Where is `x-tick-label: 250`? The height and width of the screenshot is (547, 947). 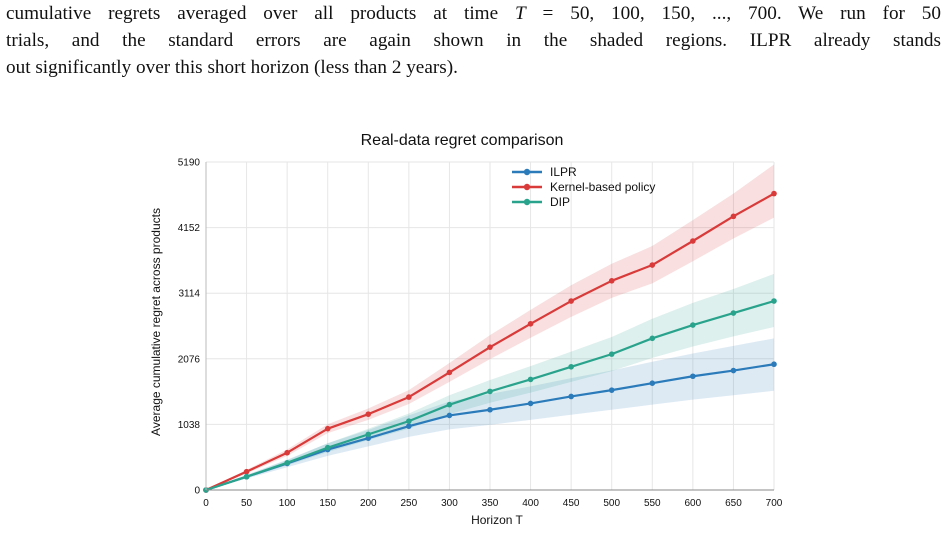 x-tick-label: 250 is located at coordinates (409, 503).